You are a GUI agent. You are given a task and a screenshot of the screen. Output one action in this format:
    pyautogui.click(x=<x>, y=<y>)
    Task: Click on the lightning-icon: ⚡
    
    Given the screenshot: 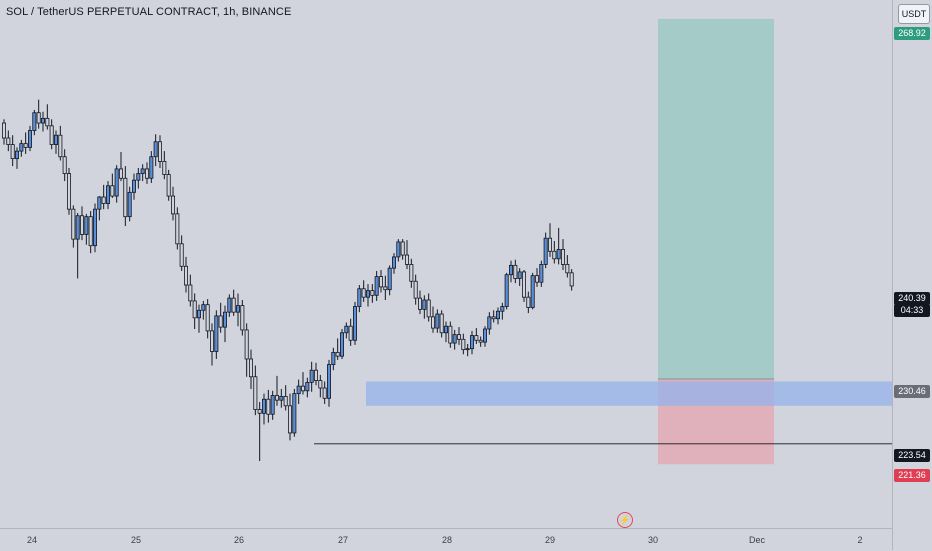 What is the action you would take?
    pyautogui.click(x=625, y=520)
    